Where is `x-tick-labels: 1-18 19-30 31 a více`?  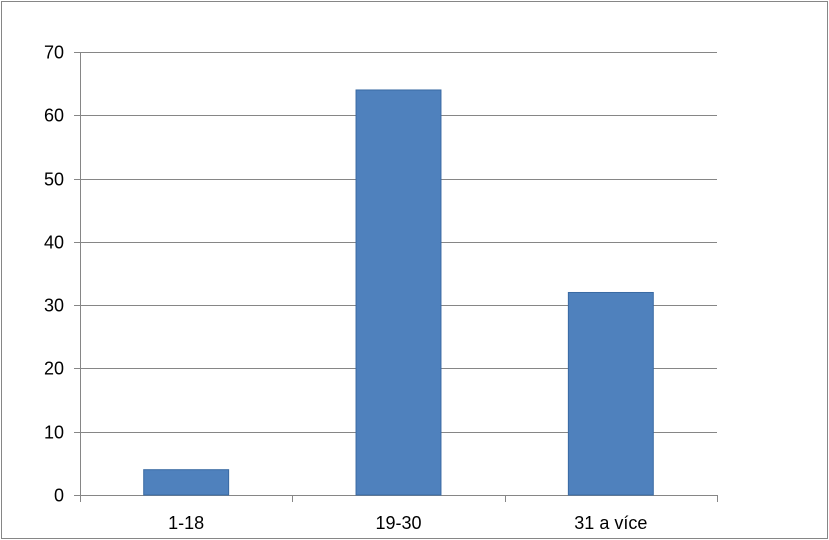
x-tick-labels: 1-18 19-30 31 a více is located at coordinates (407, 523).